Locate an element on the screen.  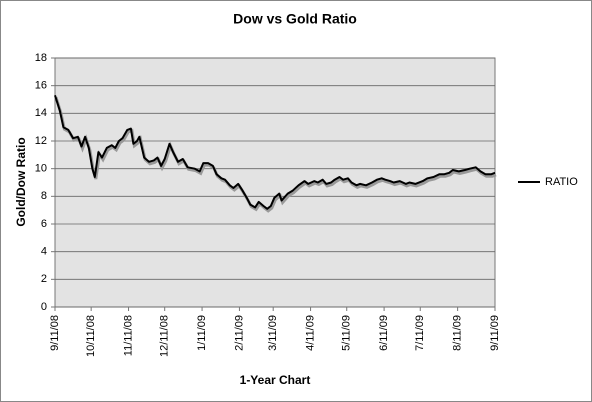
y-tick-label: 10 is located at coordinates (41, 169).